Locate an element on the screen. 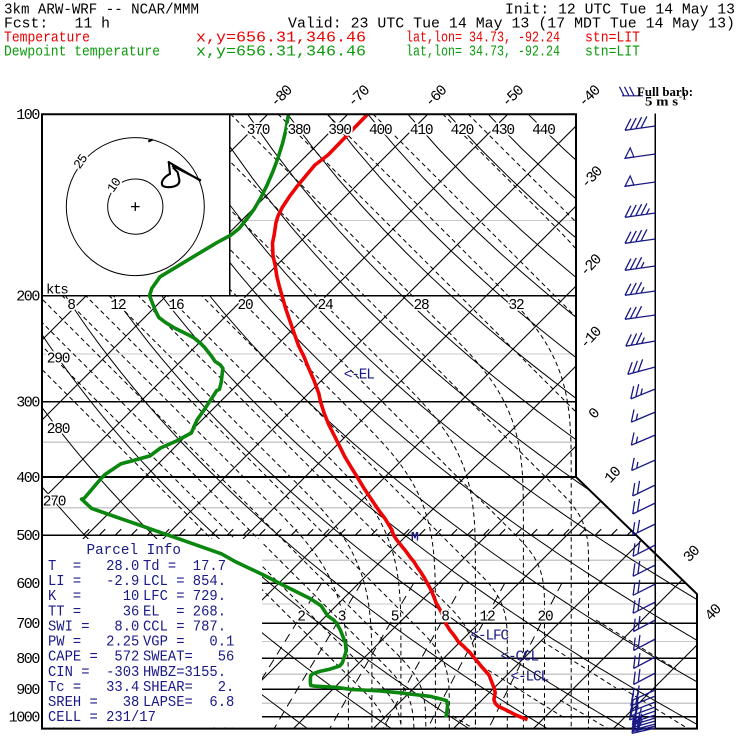  svg-text: 390 is located at coordinates (339, 131).